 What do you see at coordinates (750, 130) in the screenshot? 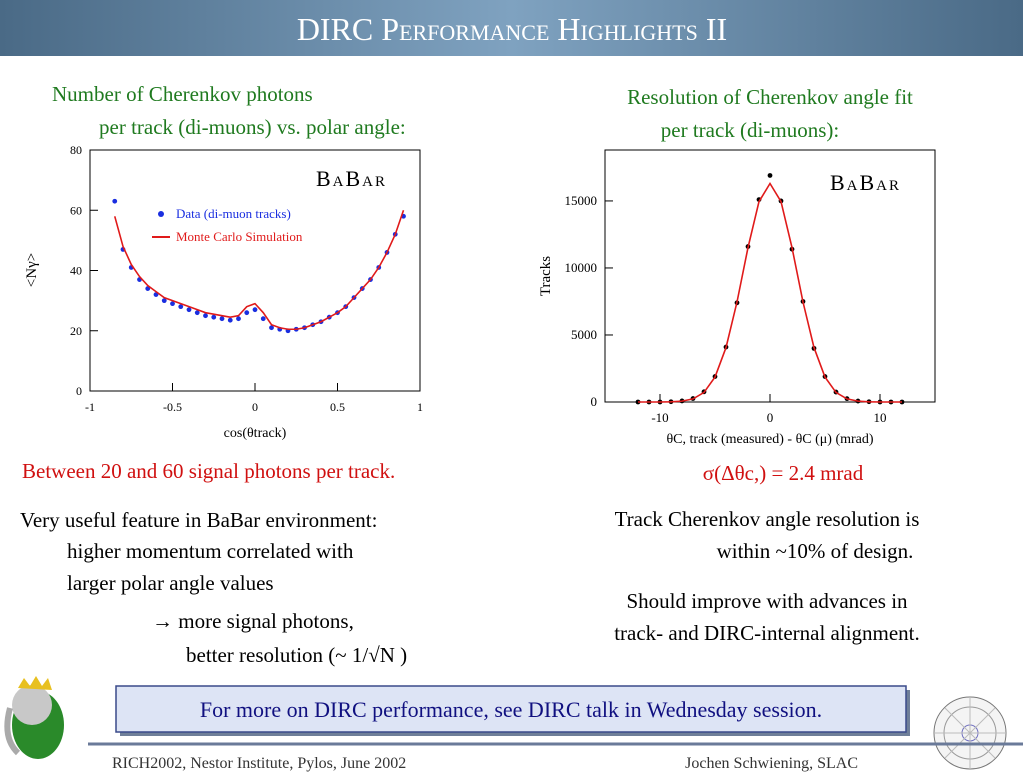
I see `right-heading: per track (di-muons):` at bounding box center [750, 130].